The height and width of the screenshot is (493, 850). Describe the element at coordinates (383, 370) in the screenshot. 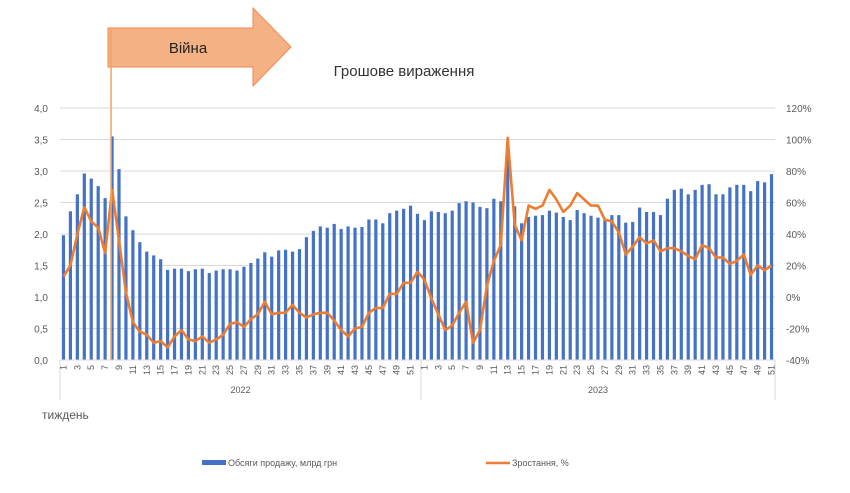

I see `x-tick-label: 47` at that location.